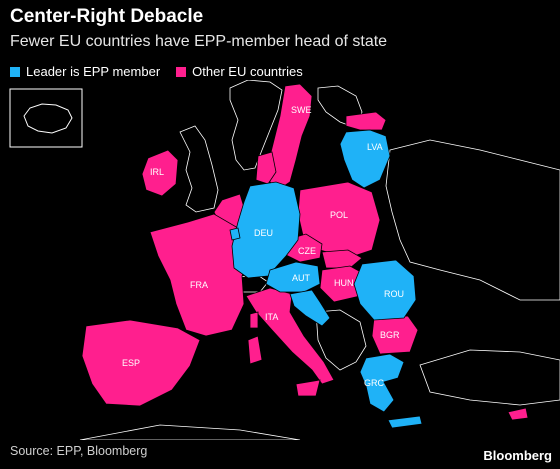  I want to click on label-fra: FRA, so click(199, 285).